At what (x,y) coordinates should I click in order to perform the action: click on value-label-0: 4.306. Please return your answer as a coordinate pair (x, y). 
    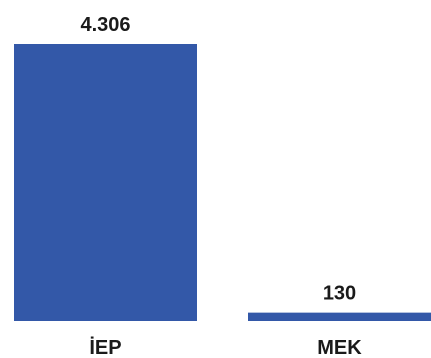
    Looking at the image, I should click on (105, 25).